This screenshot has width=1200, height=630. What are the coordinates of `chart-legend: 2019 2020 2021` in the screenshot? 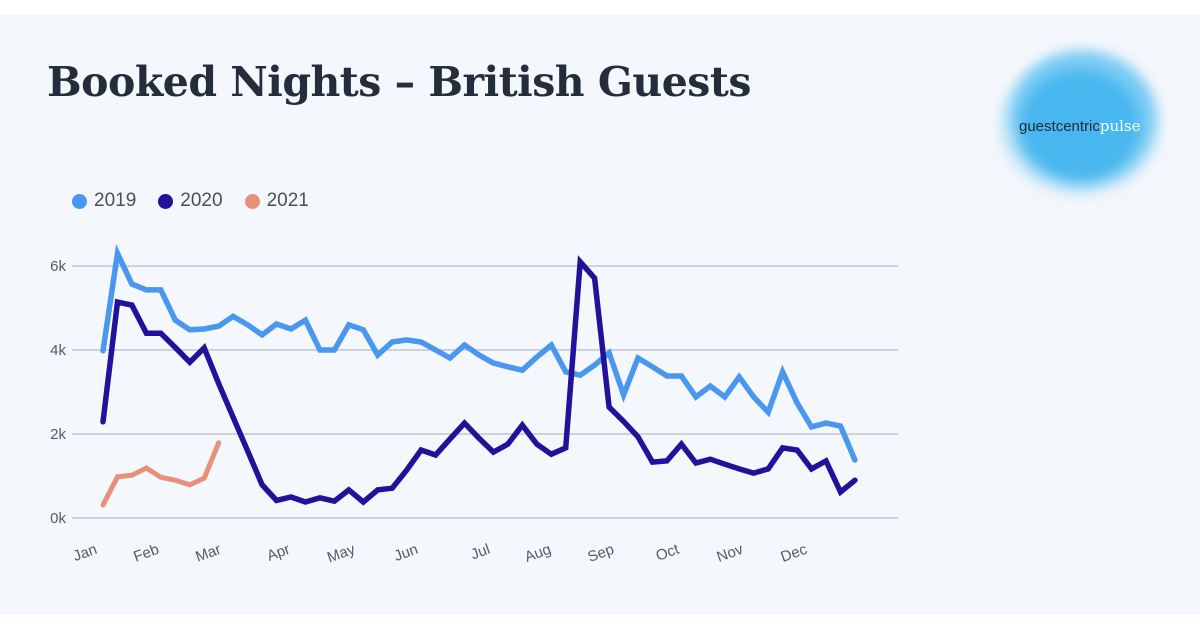 It's located at (190, 201).